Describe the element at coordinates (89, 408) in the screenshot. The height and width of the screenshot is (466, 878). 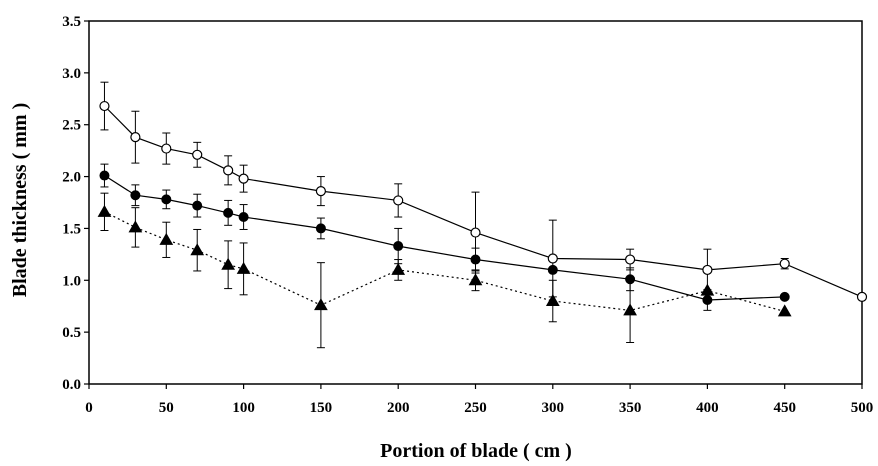
I see `x-tick-label: 0` at that location.